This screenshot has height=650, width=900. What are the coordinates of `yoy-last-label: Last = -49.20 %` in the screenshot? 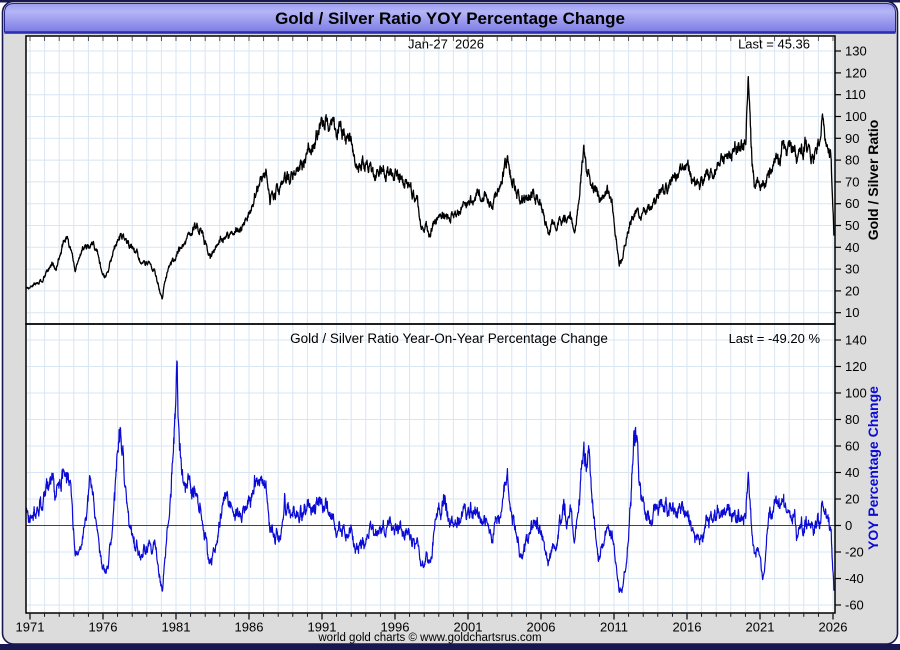 It's located at (775, 338).